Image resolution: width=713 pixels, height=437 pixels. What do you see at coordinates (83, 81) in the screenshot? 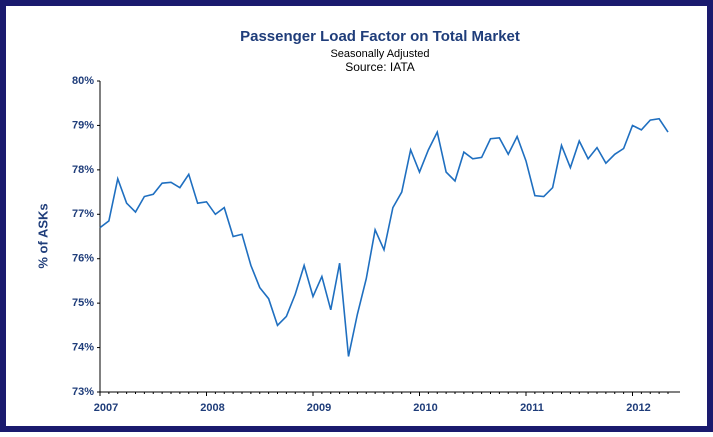
I see `y-tick-label: 80%` at bounding box center [83, 81].